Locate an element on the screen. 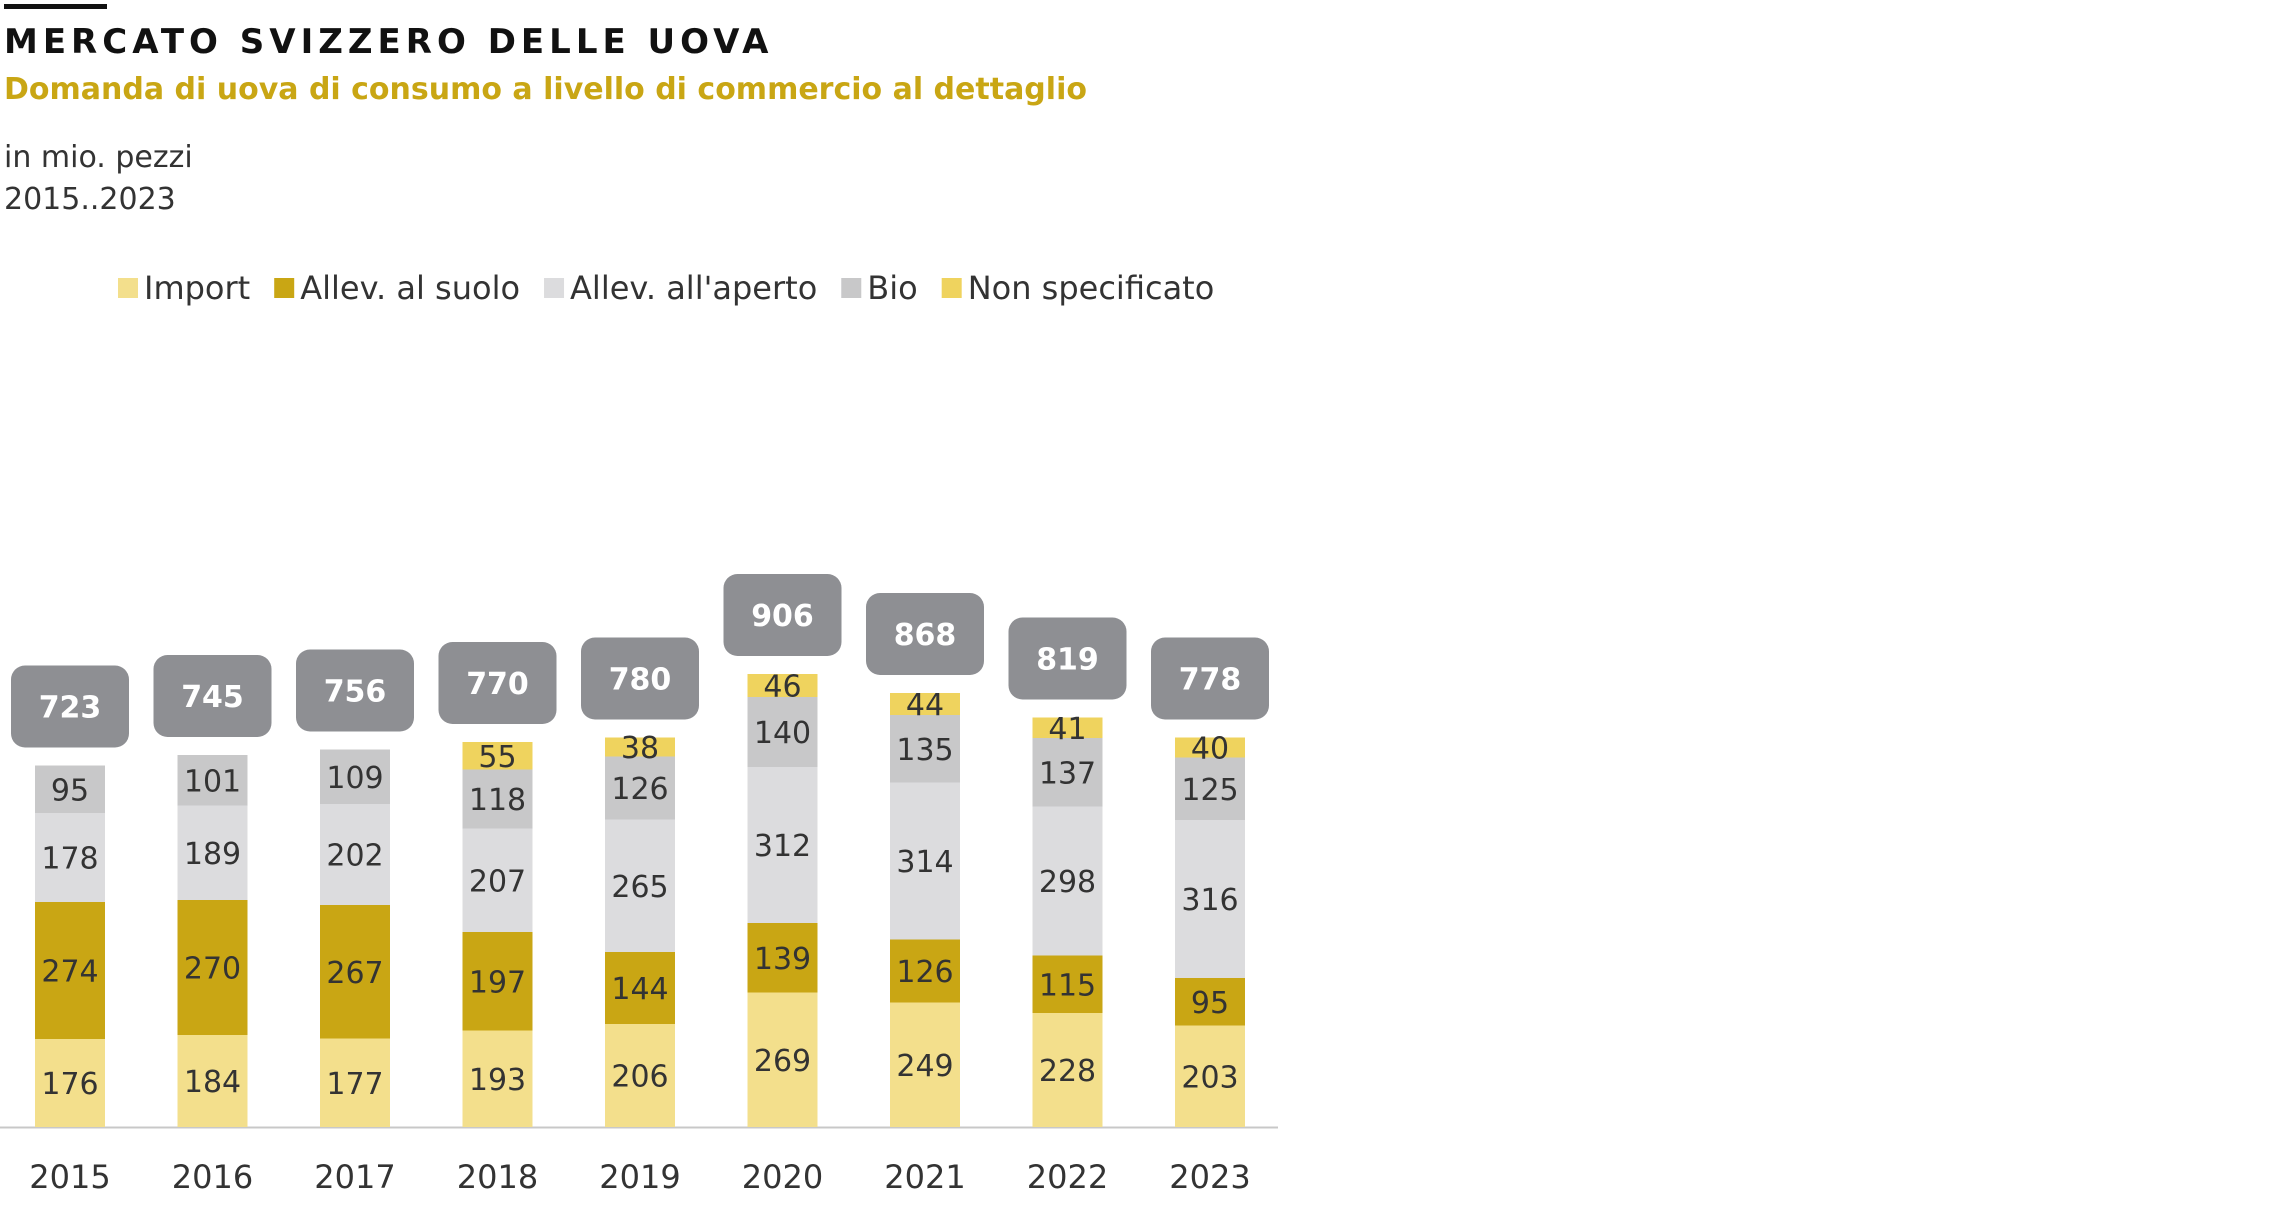 The image size is (2290, 1219). bar-value-label: 115 is located at coordinates (1067, 985).